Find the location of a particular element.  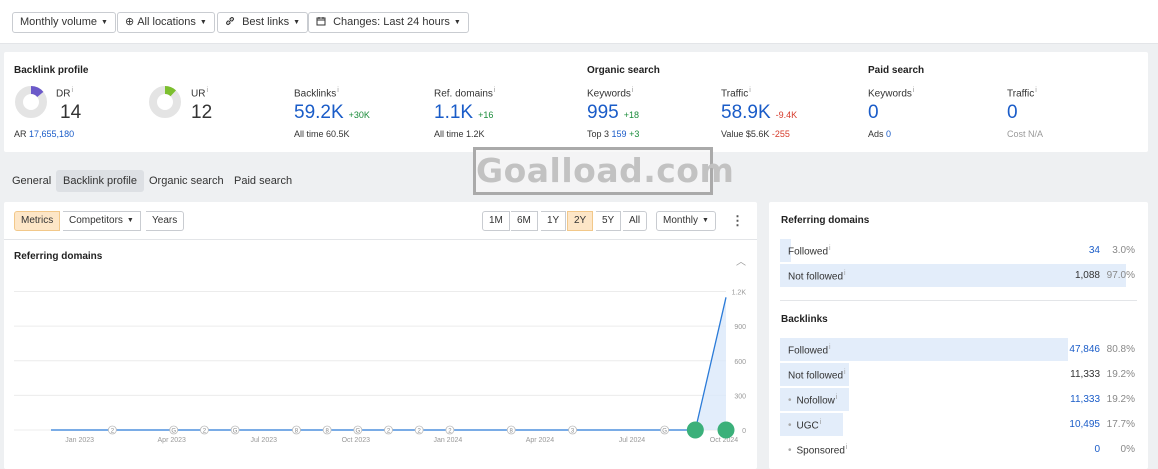

y-tick-label: 300 is located at coordinates (740, 396).